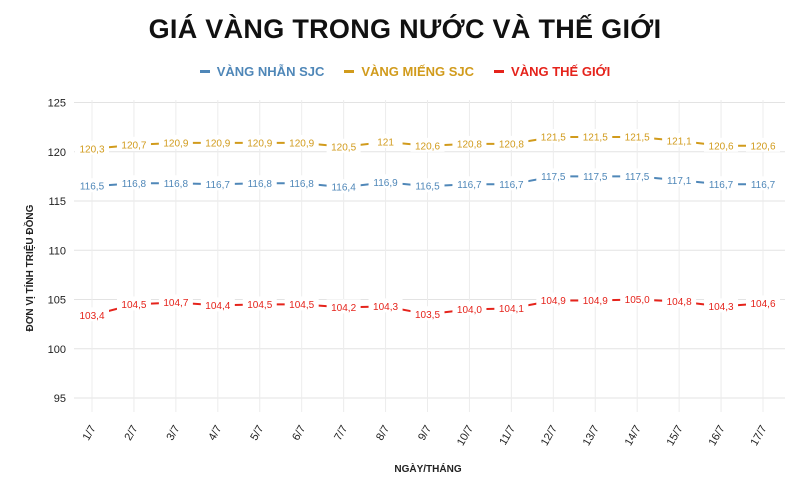 This screenshot has height=496, width=810. I want to click on chart-title: GIÁ VÀNG TRONG NƯỚC VÀ THẾ GIỚI, so click(405, 29).